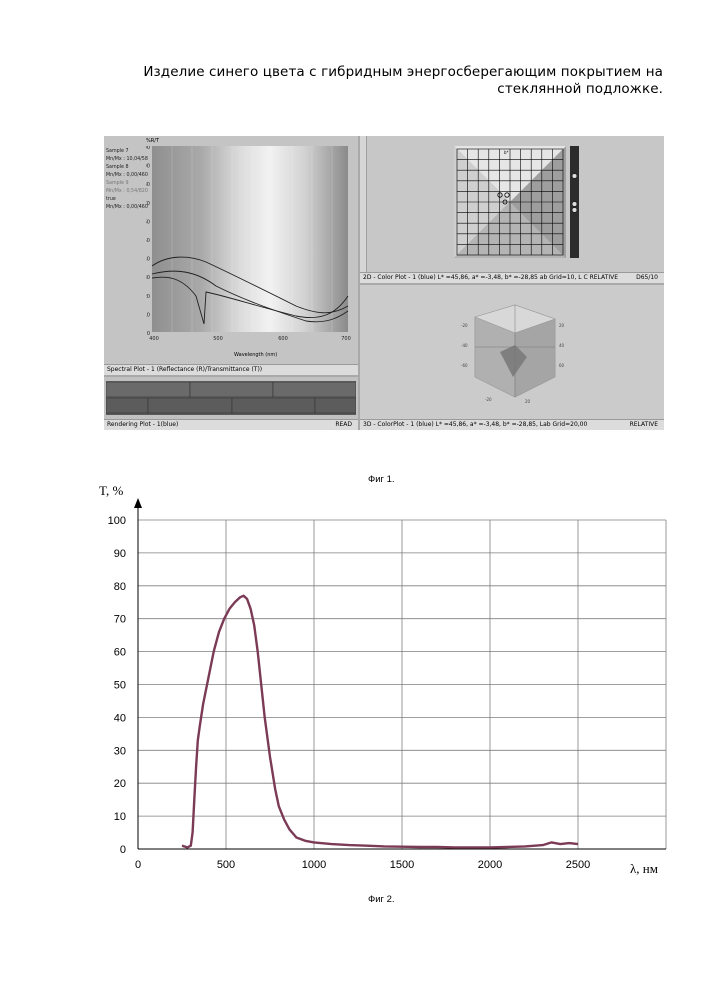 The height and width of the screenshot is (1000, 707). What do you see at coordinates (562, 345) in the screenshot?
I see `svg-text: 40` at bounding box center [562, 345].